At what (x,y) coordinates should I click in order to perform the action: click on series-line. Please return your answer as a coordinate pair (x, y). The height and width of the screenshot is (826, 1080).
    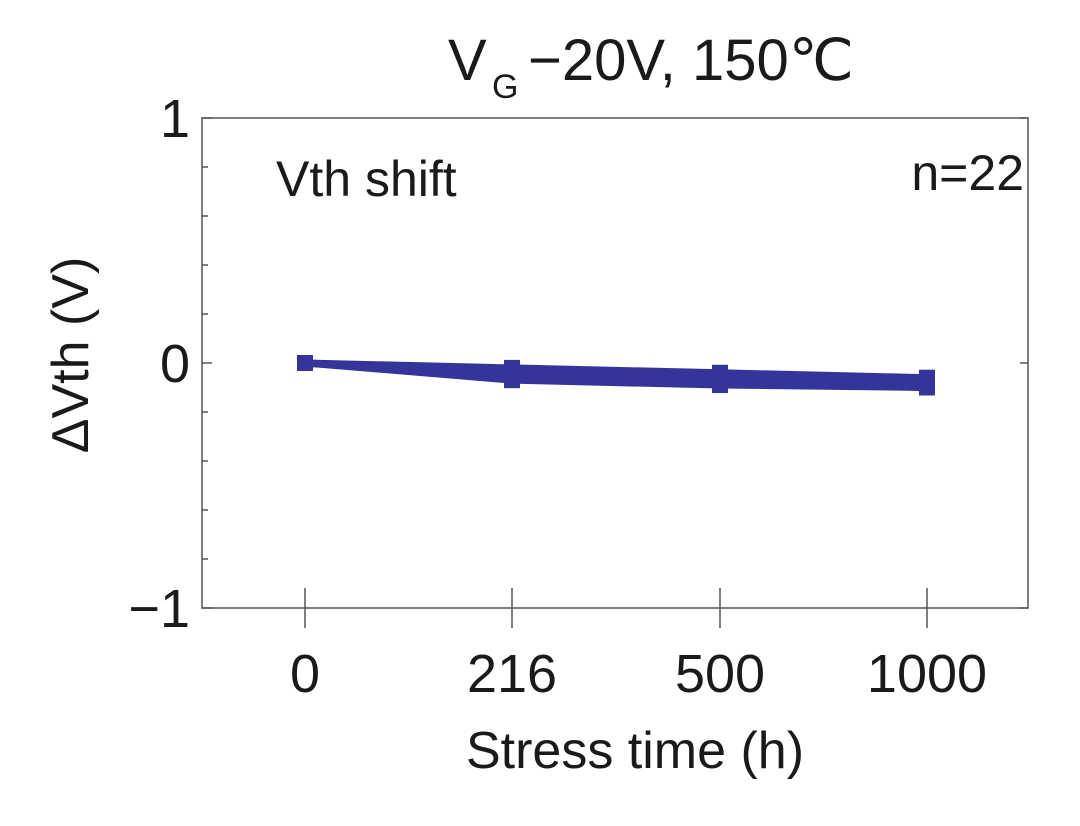
    Looking at the image, I should click on (616, 375).